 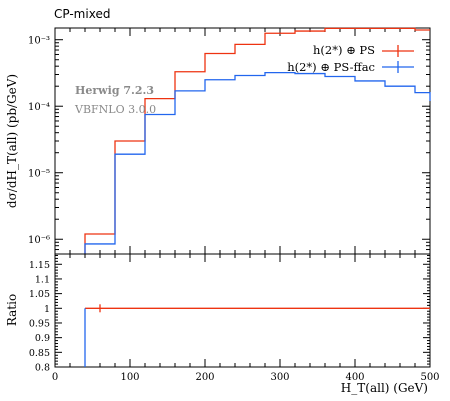 I want to click on chart-title: CP-mixed, so click(x=82, y=14).